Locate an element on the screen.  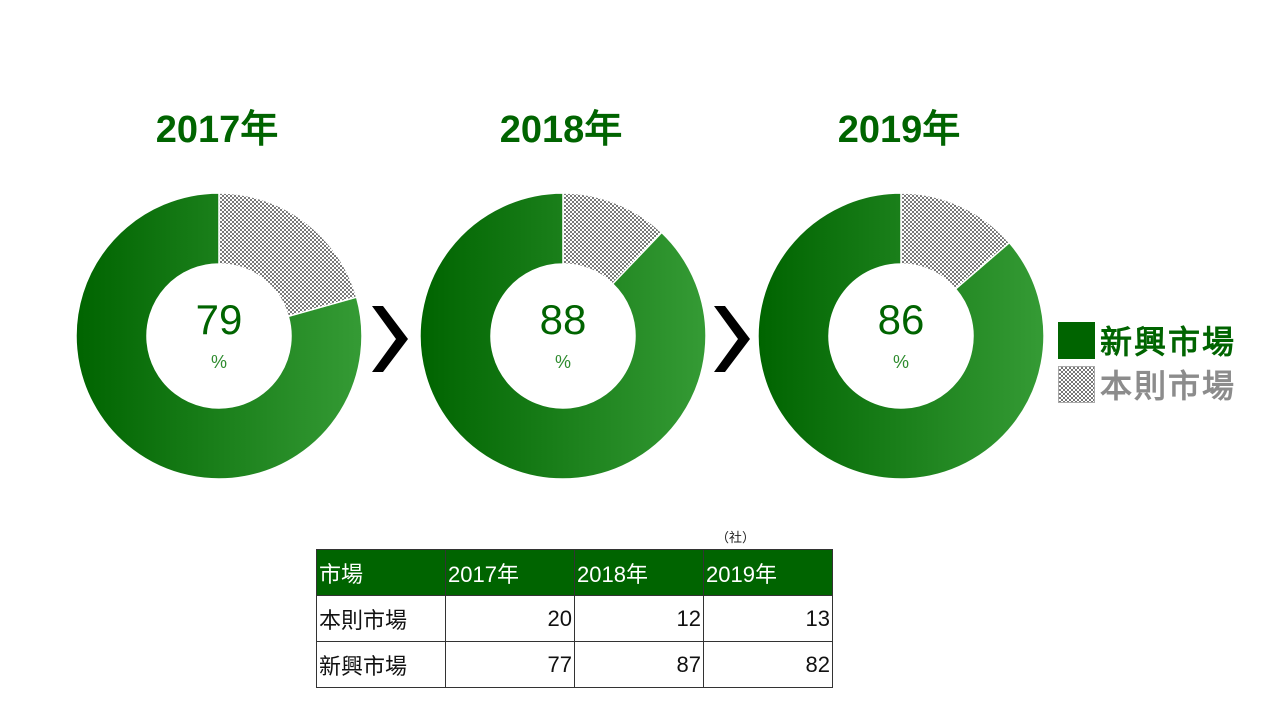
table-cell: 13 is located at coordinates (768, 618).